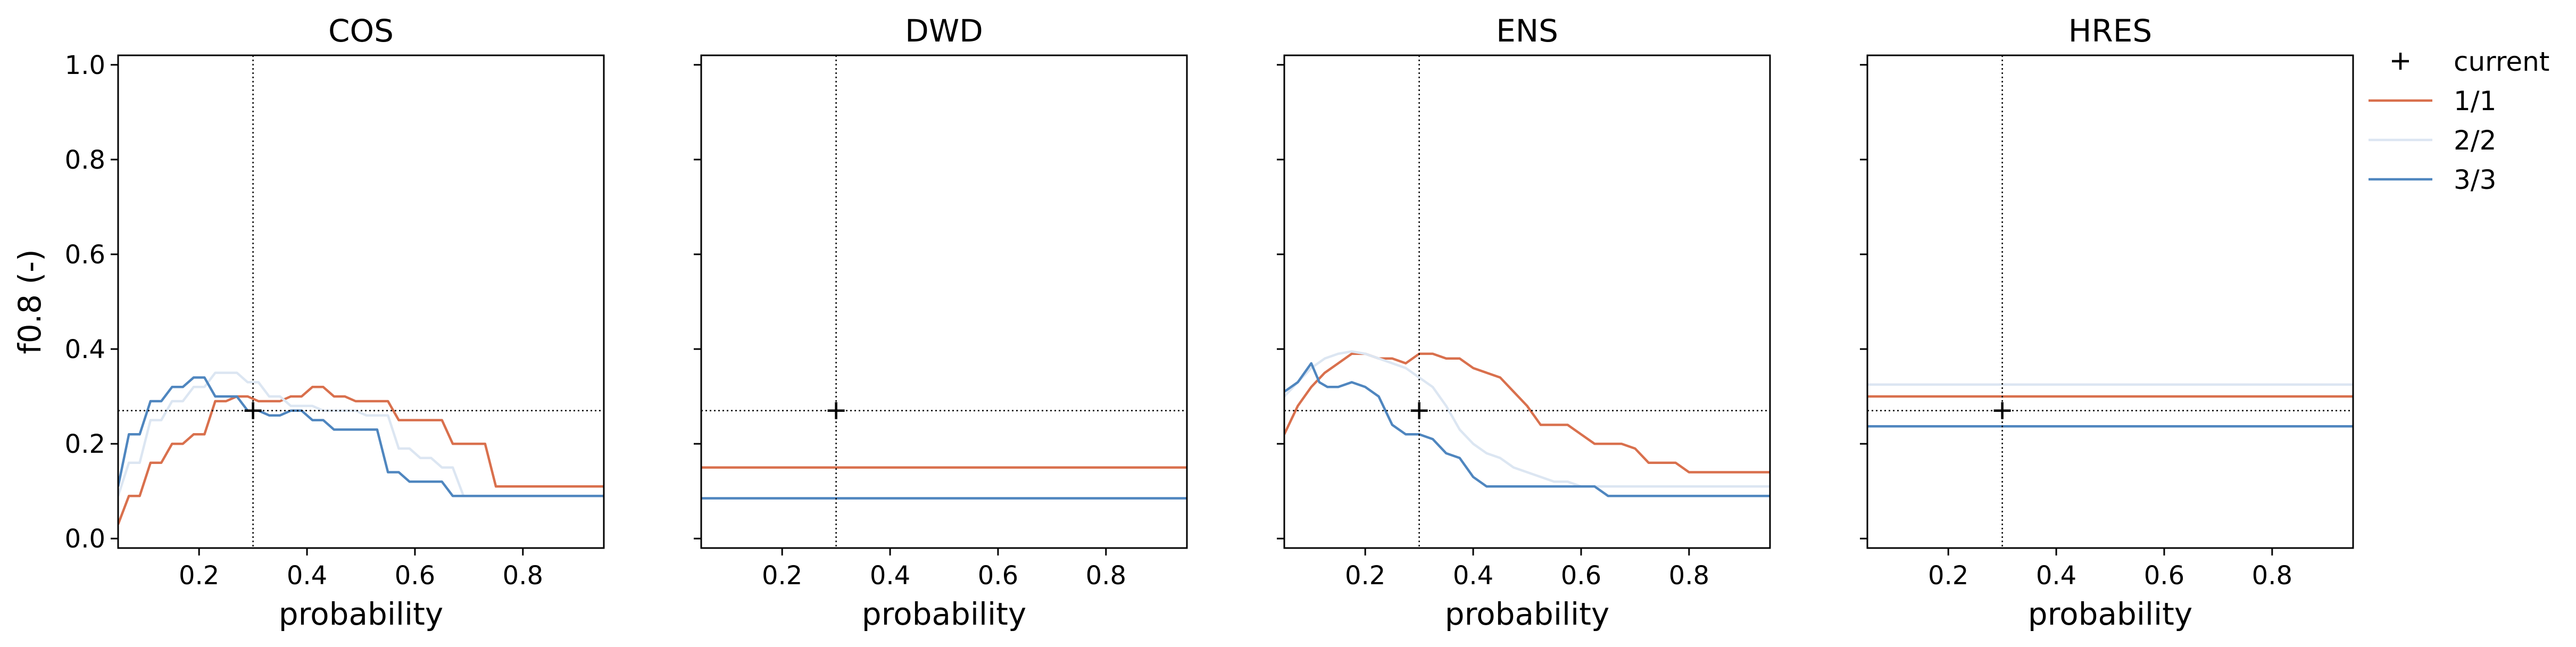 The width and height of the screenshot is (2576, 647). Describe the element at coordinates (85, 539) in the screenshot. I see `y-tick-label: 0.0` at that location.